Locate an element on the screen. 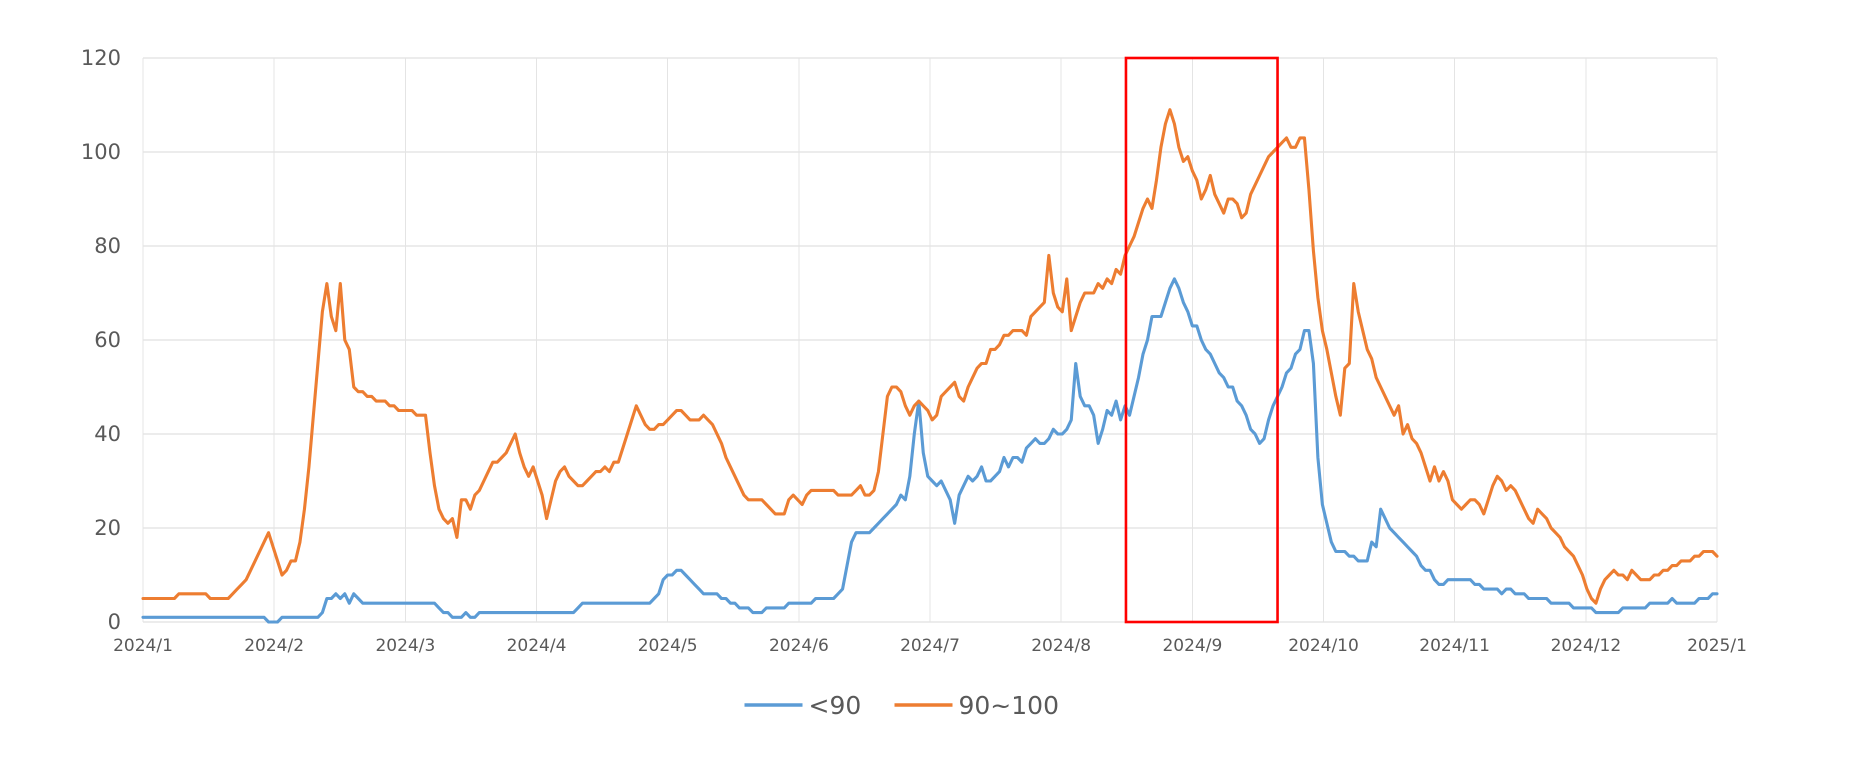  x-tick-label: 2024/3 is located at coordinates (405, 646).